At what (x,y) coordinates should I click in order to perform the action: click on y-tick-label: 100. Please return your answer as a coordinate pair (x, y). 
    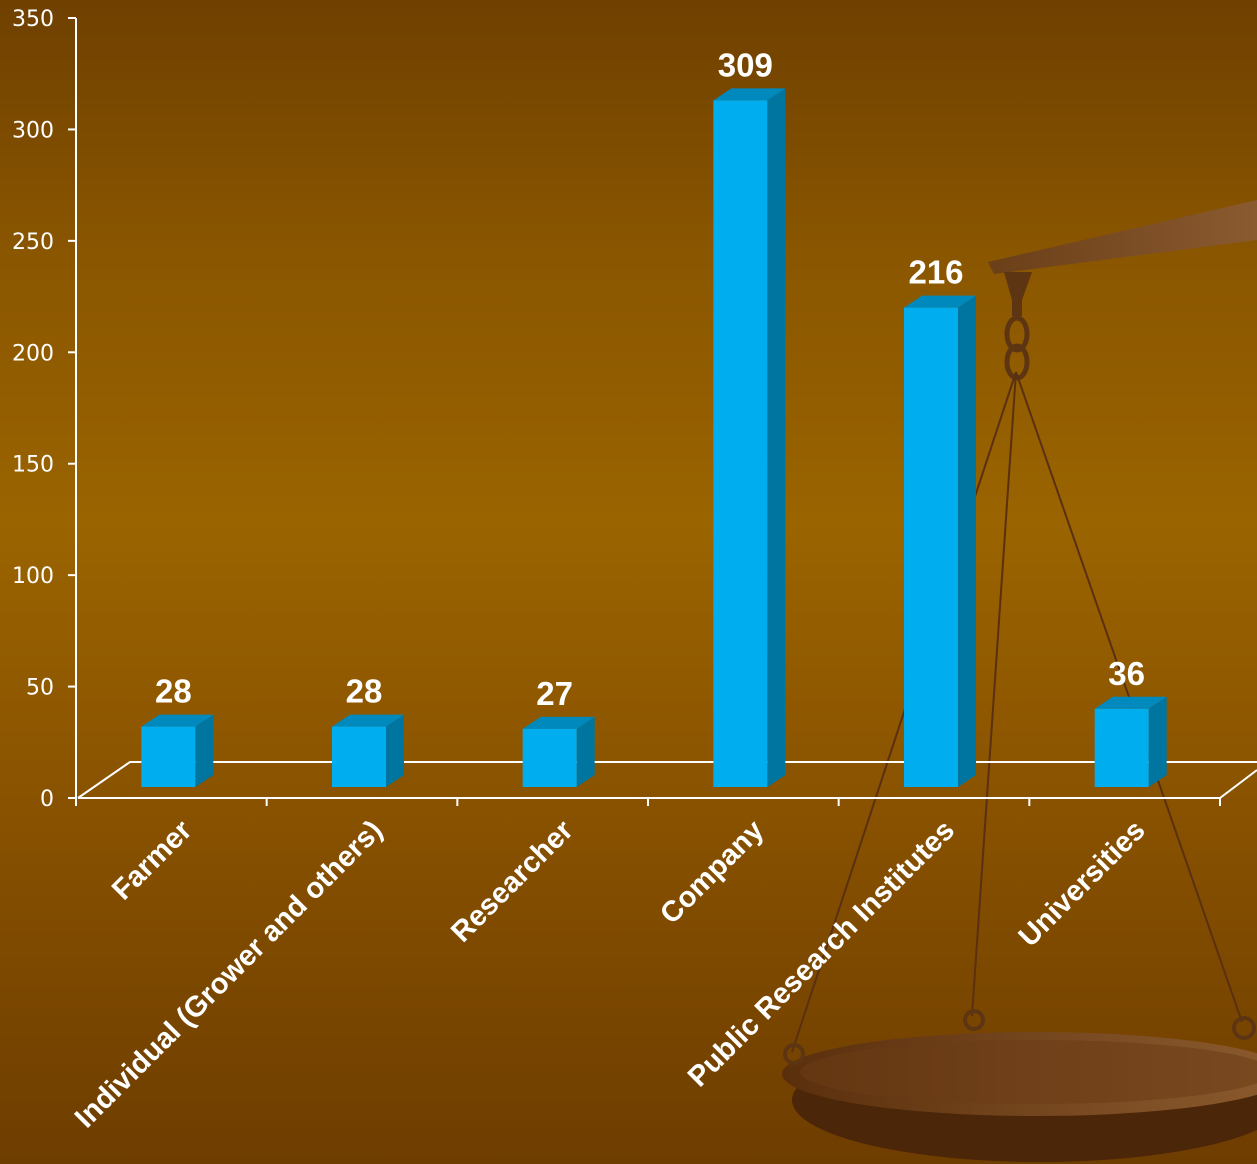
    Looking at the image, I should click on (33, 576).